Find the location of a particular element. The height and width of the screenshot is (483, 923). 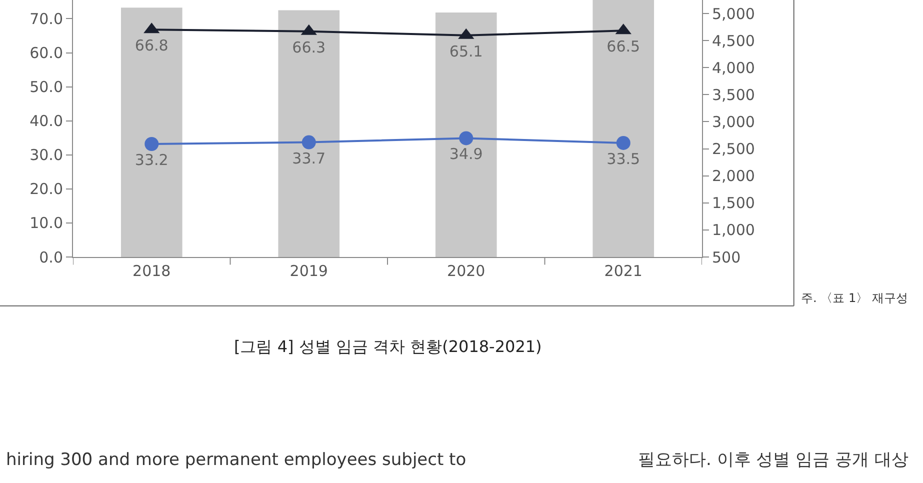

y-tick-label: 50.0 is located at coordinates (46, 87).